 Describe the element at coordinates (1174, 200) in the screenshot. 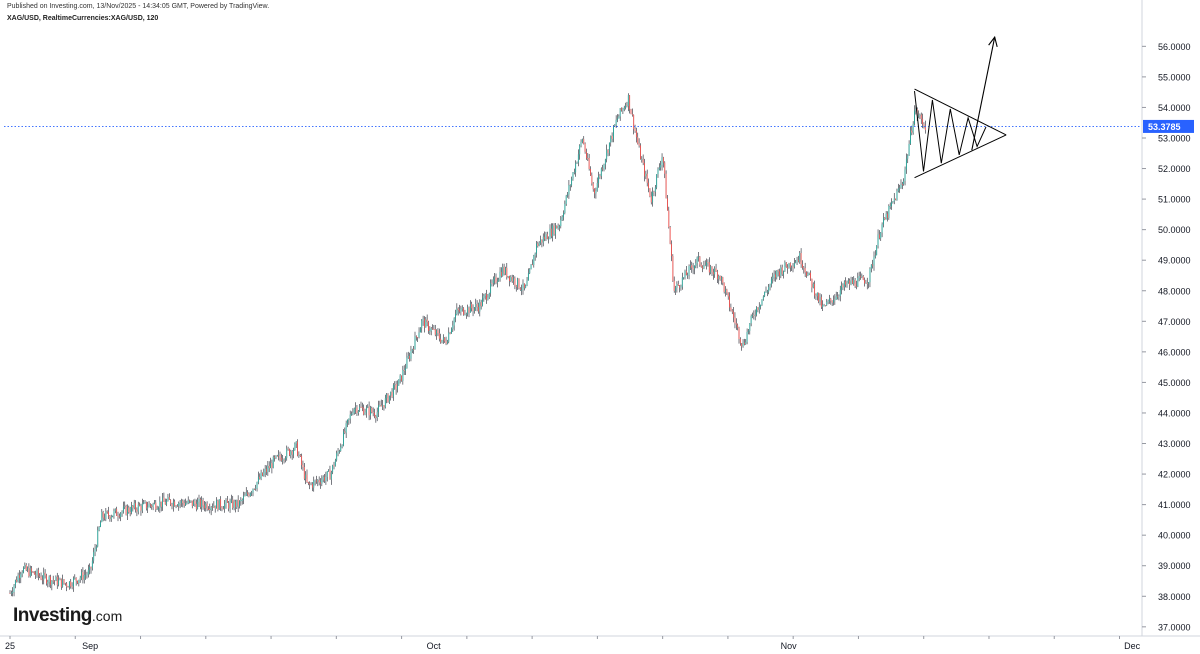

I see `y-tick-label: 51.0000` at that location.